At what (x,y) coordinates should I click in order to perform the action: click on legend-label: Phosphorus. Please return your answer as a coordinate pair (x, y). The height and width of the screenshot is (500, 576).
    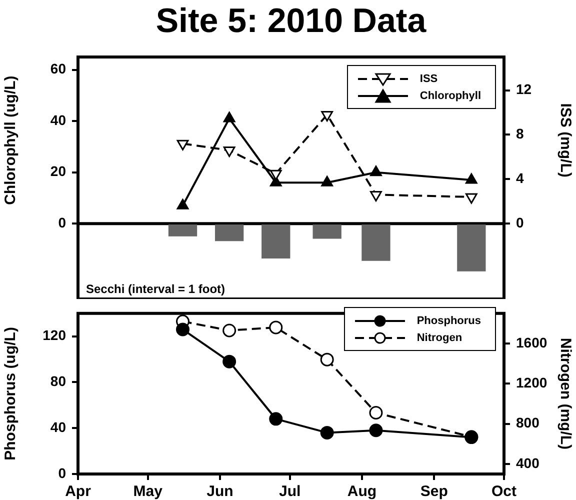
    Looking at the image, I should click on (448, 320).